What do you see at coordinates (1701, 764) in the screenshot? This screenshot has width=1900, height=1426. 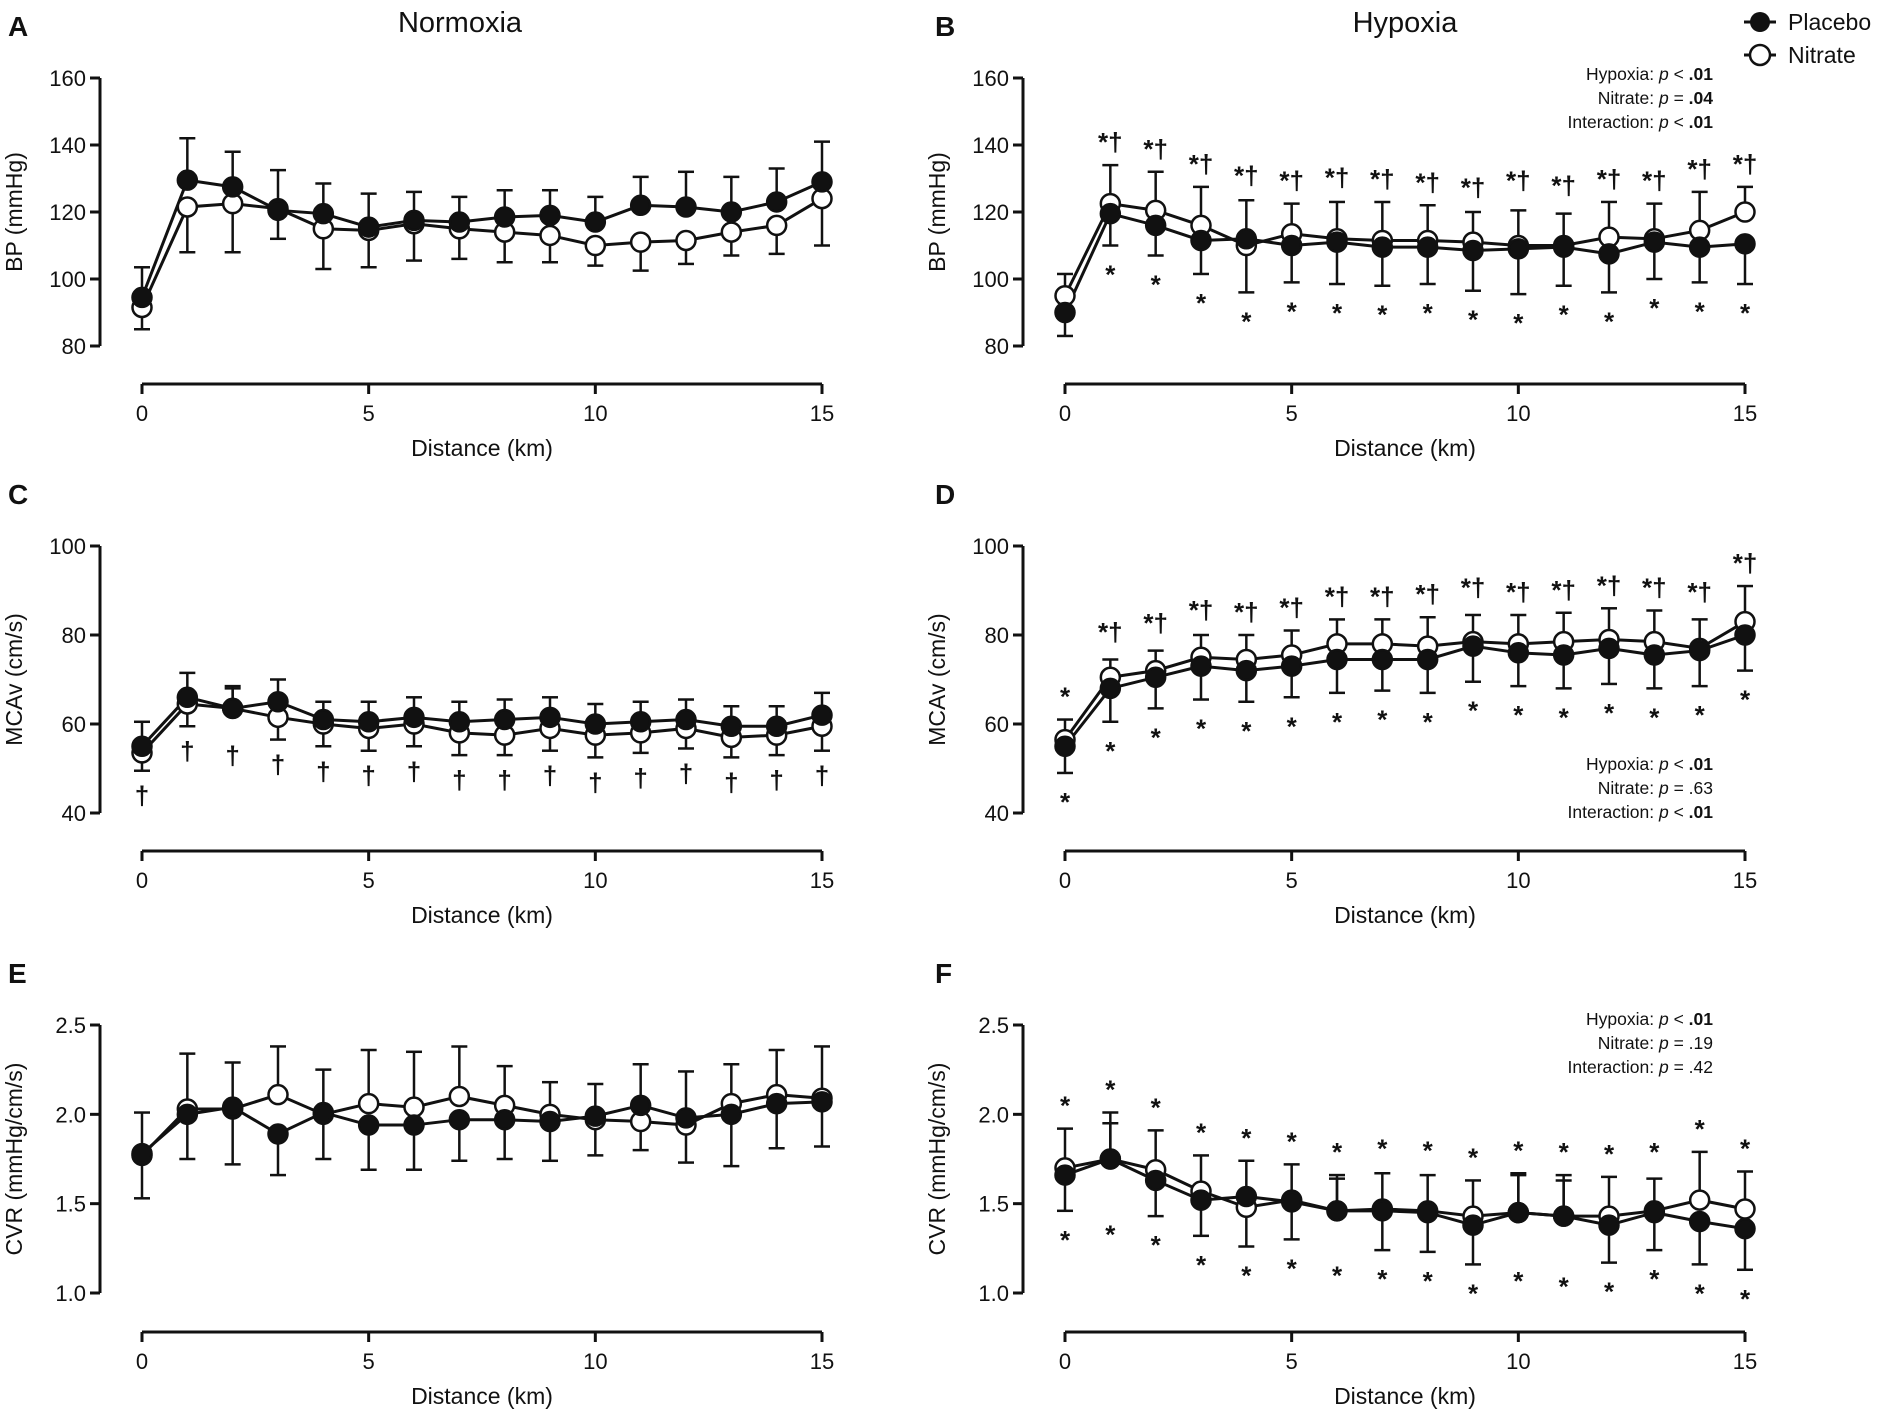 I see `panel-d-stat-value: .01` at bounding box center [1701, 764].